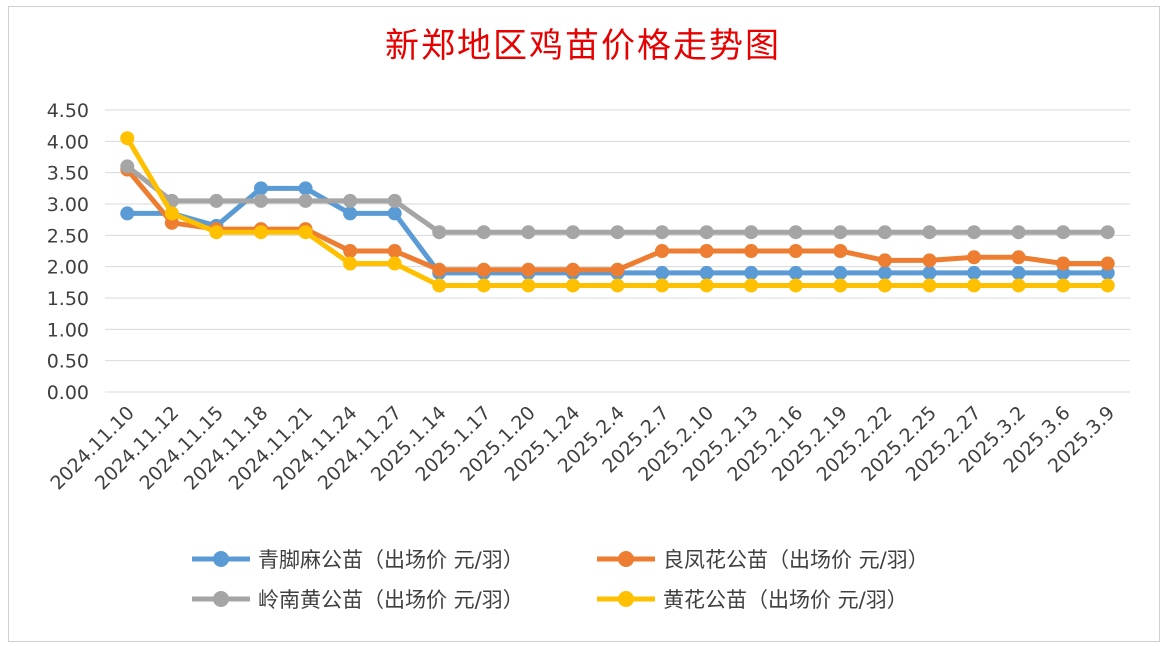 The image size is (1166, 646). Describe the element at coordinates (583, 46) in the screenshot. I see `chart-title: 新郑地区鸡苗价格走势图` at that location.